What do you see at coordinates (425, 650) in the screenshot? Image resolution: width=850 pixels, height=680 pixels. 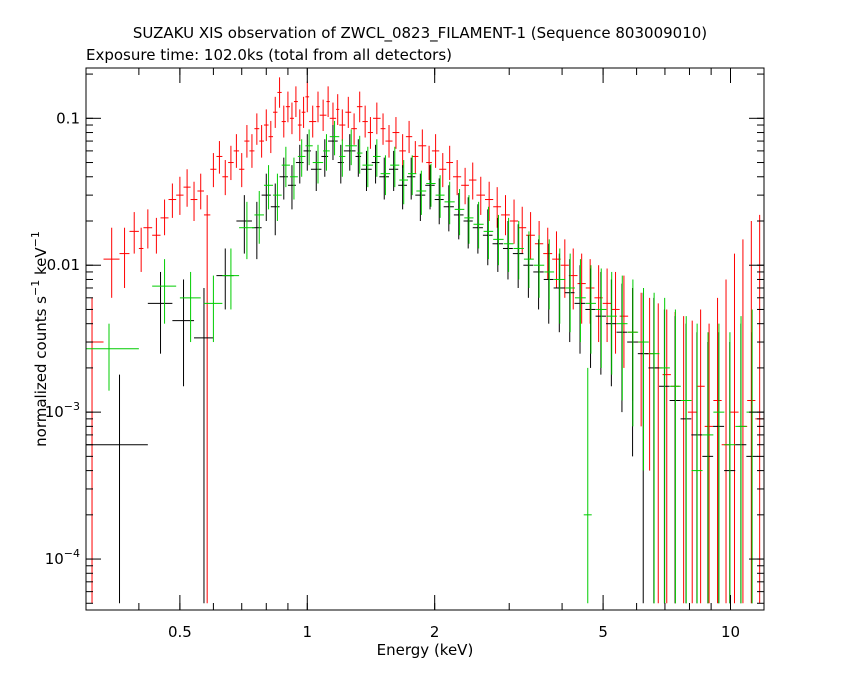 I see `x-axis-label: Energy (keV)` at bounding box center [425, 650].